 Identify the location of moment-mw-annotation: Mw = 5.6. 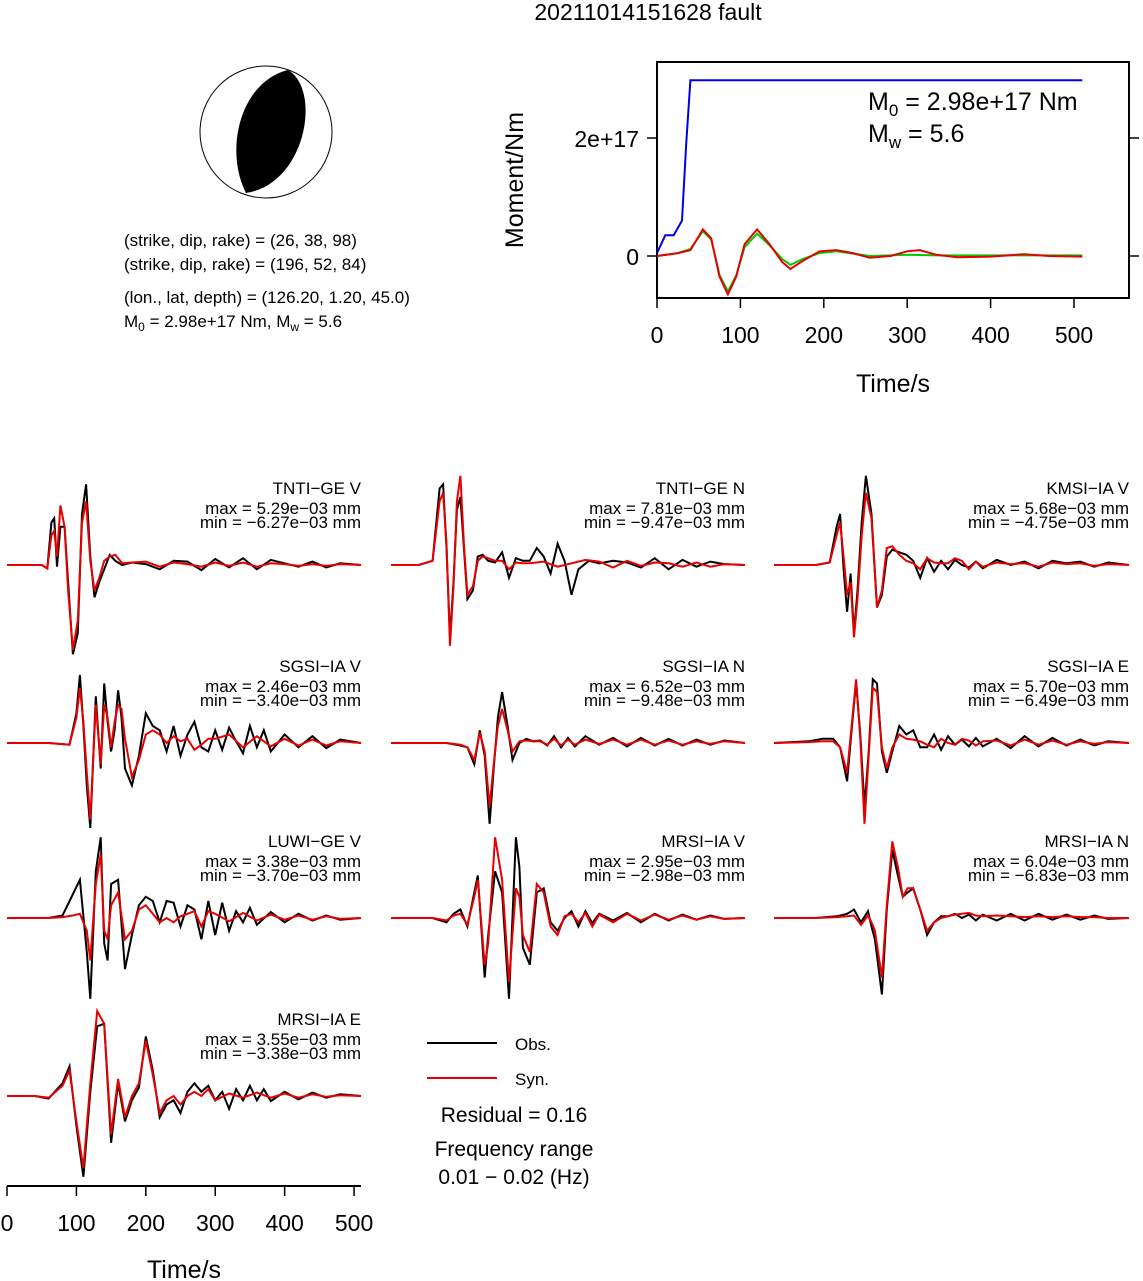
(916, 136).